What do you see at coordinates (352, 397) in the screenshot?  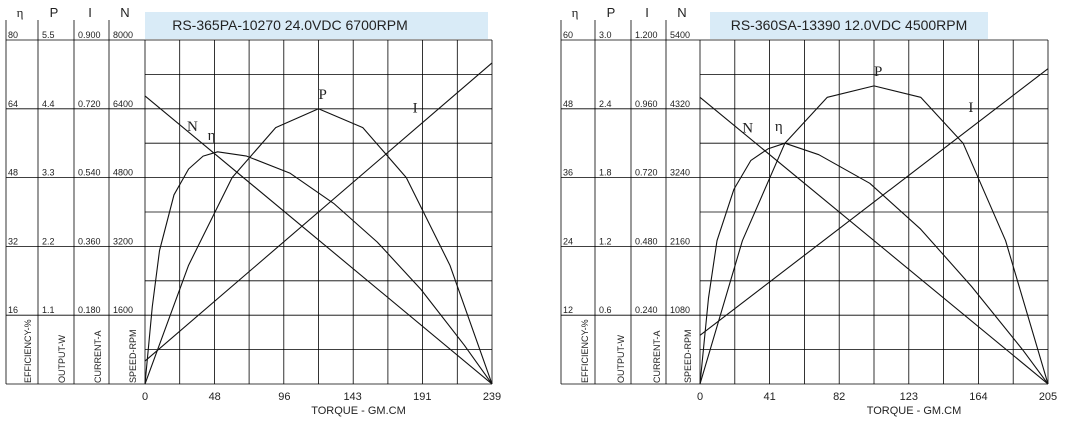 I see `x-tick-label: 143` at bounding box center [352, 397].